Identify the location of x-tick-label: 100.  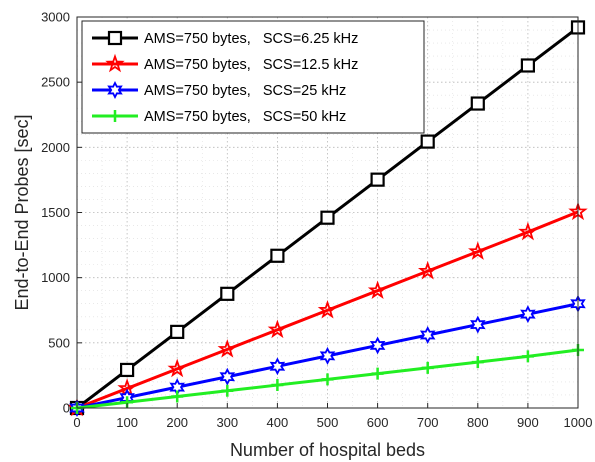
(127, 422).